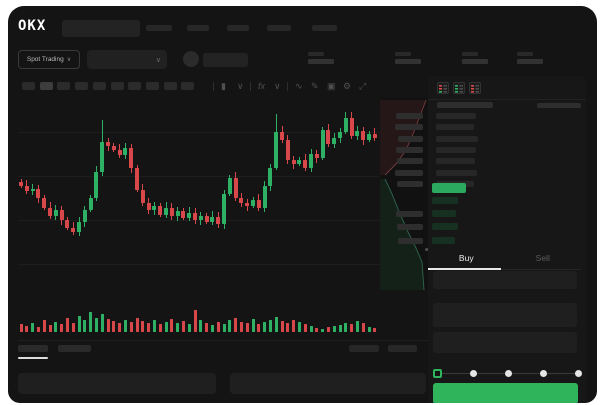  I want to click on search-input, so click(101, 28).